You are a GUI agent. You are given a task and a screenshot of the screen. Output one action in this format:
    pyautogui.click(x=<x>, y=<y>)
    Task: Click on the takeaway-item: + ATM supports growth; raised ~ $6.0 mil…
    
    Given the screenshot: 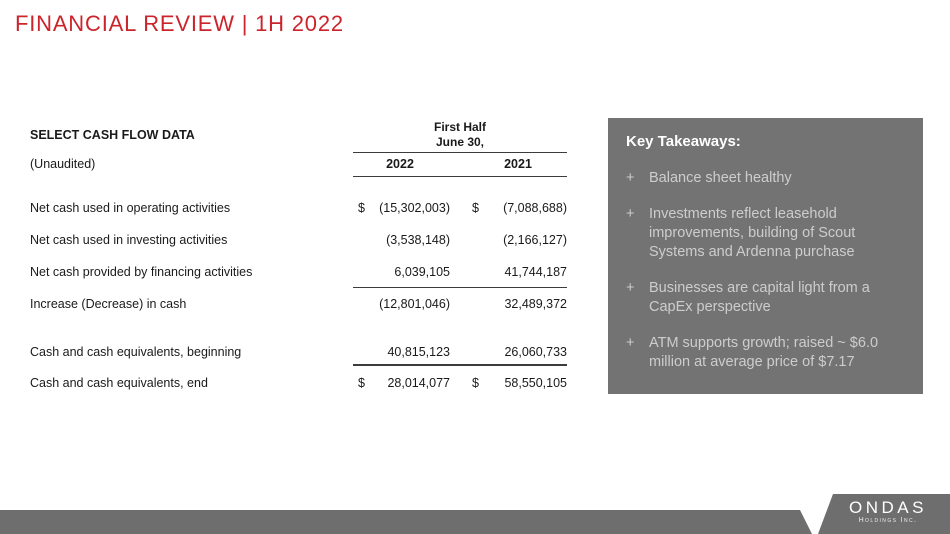 What is the action you would take?
    pyautogui.click(x=765, y=353)
    